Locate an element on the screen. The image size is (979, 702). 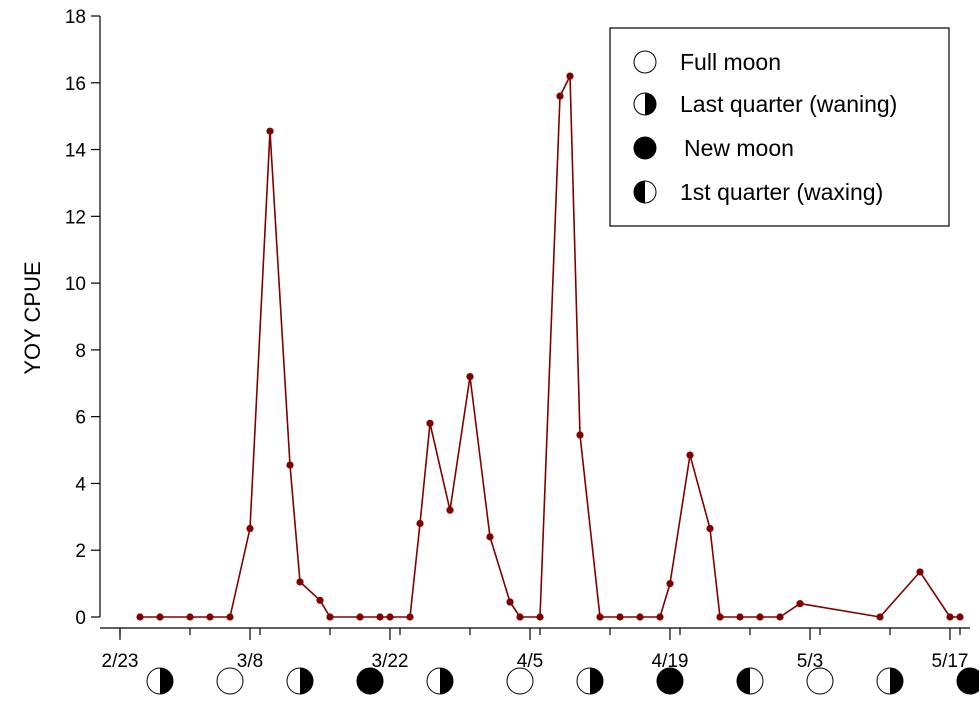
legend-full-icon is located at coordinates (645, 62).